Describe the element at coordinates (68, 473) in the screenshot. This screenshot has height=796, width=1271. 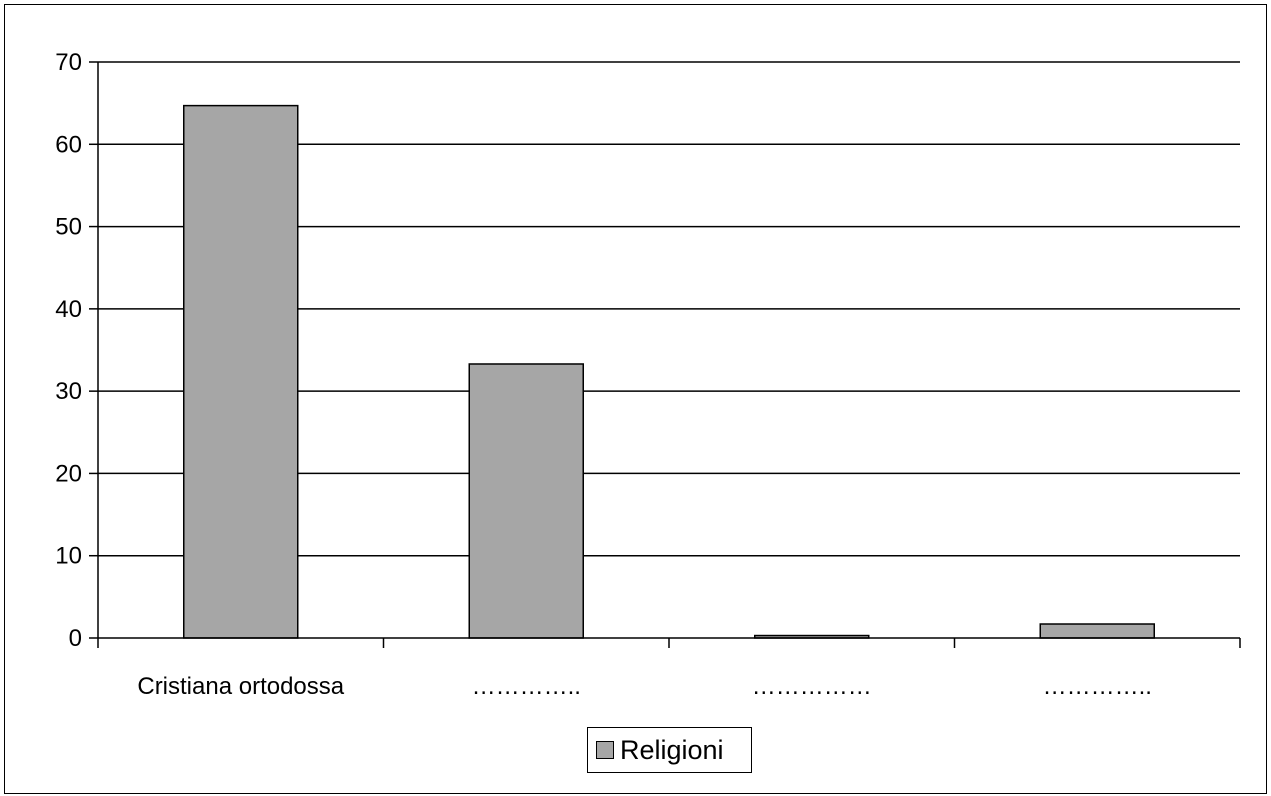
I see `y-tick-label: 20` at that location.